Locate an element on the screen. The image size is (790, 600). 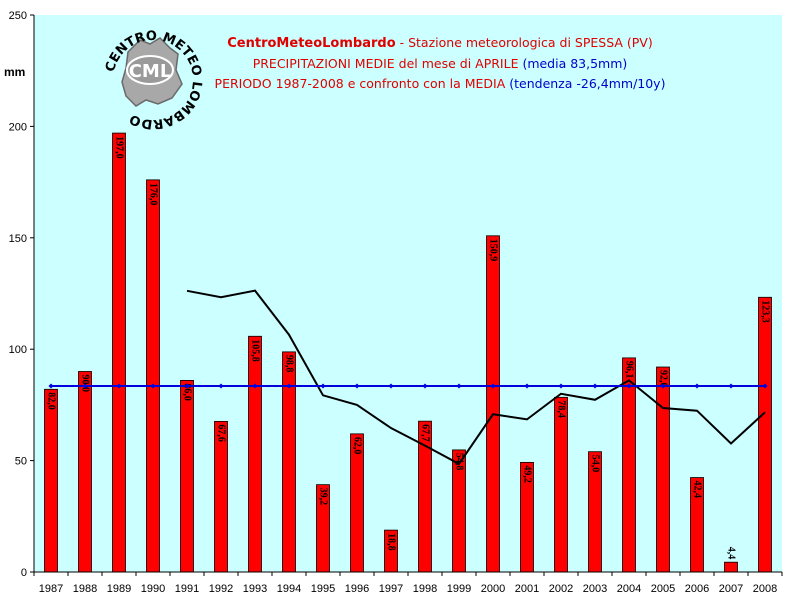
x-tick-label-1987: 1987 is located at coordinates (51, 589).